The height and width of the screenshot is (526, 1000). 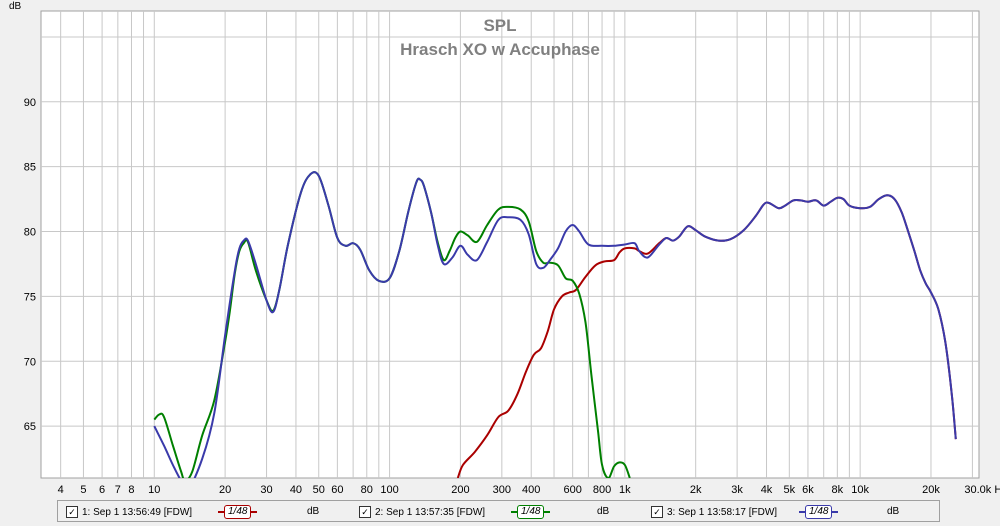 I want to click on legend-unit-2: dB, so click(x=603, y=511).